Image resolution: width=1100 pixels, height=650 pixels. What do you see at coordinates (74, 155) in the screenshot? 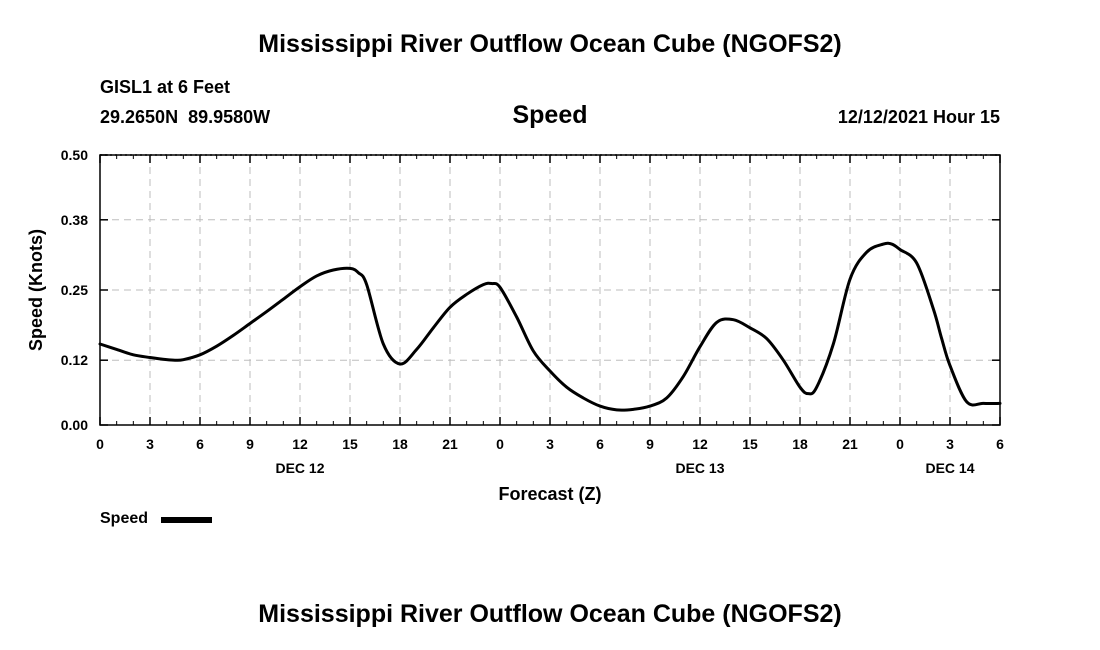
I see `y-tick-label: 0.50` at bounding box center [74, 155].